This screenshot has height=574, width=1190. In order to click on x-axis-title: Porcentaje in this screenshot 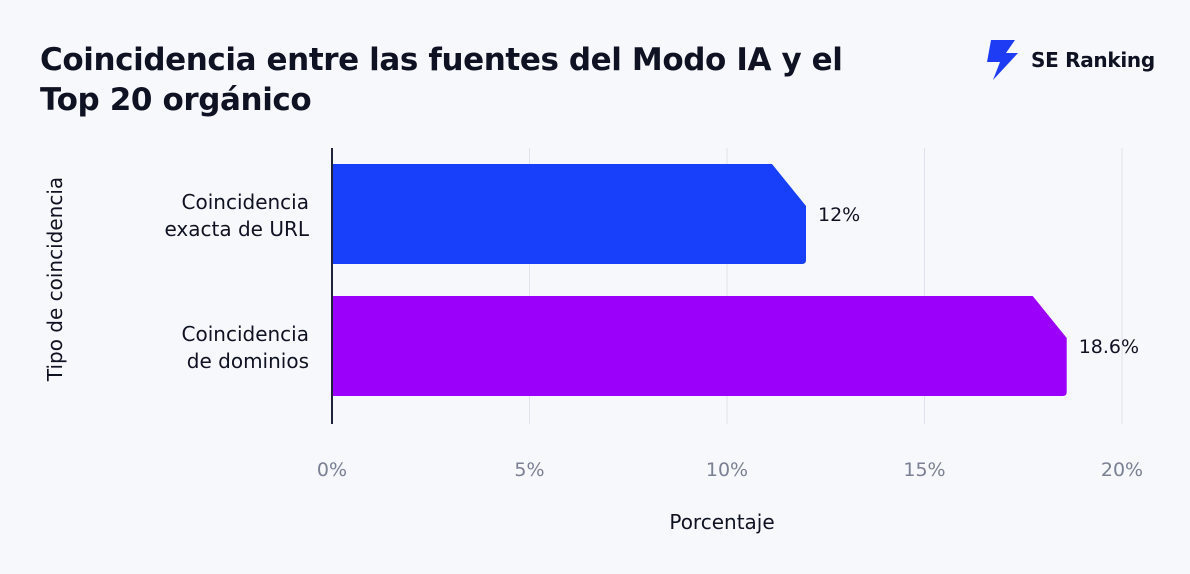, I will do `click(721, 522)`.